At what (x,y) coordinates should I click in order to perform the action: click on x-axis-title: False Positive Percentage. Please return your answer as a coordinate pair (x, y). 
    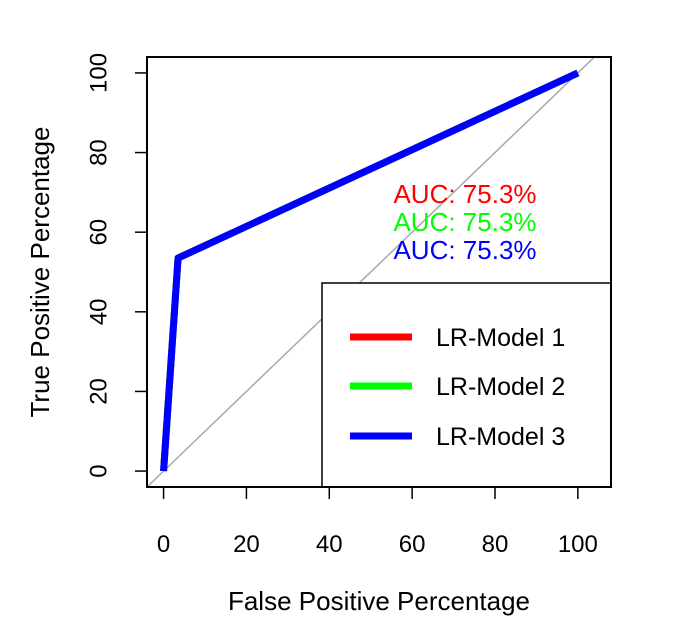
    Looking at the image, I should click on (379, 601).